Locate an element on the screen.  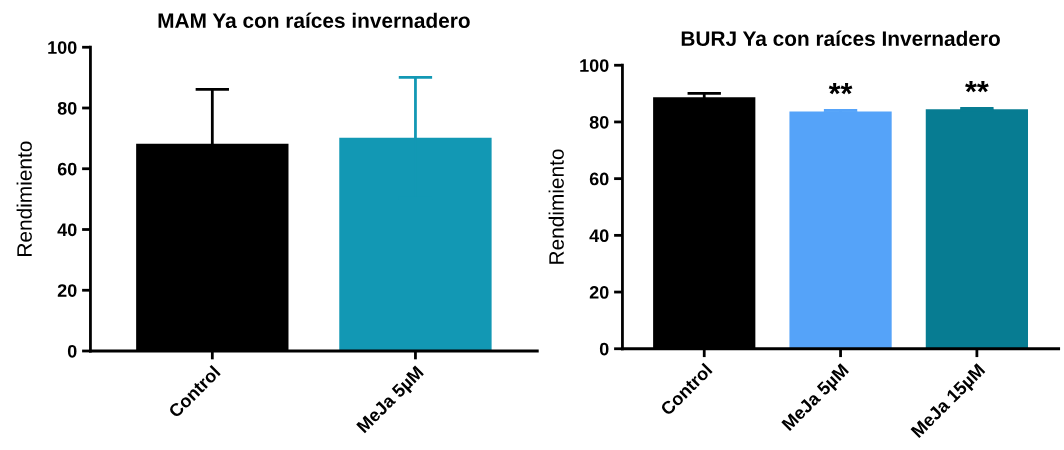
chart-title: BURJ Ya con raíces Invernadero is located at coordinates (840, 38).